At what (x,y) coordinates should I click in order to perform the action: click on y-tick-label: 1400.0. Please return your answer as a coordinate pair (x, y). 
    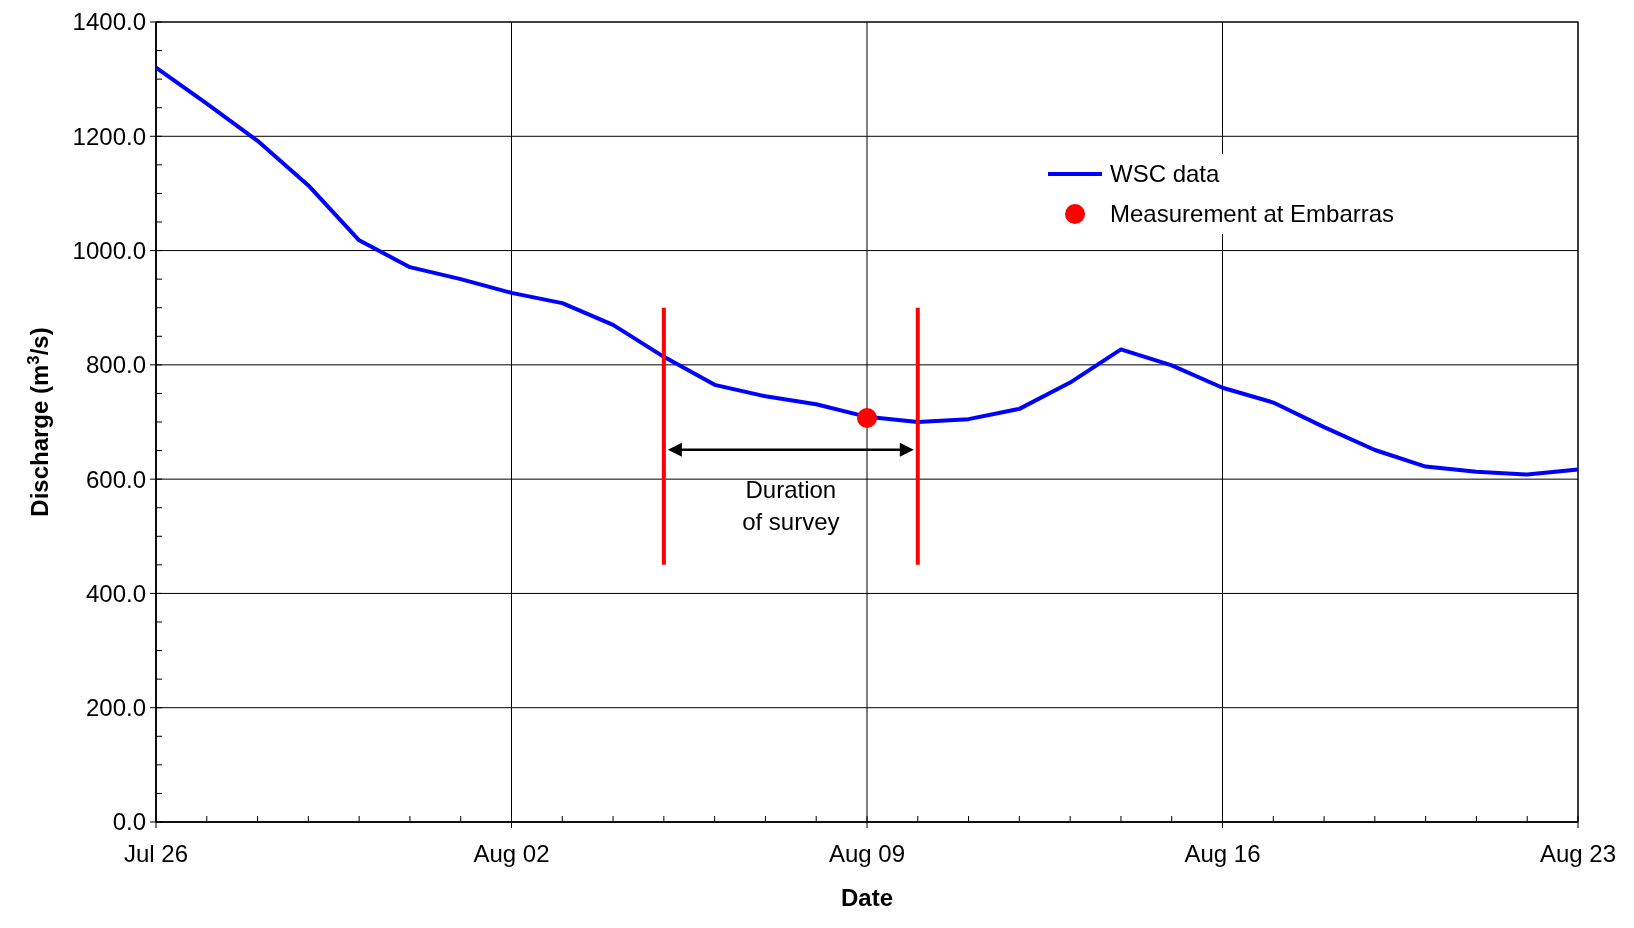
    Looking at the image, I should click on (109, 22).